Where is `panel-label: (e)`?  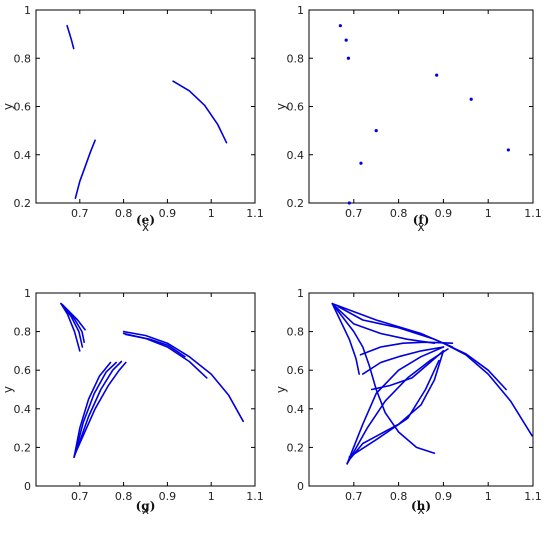 panel-label: (e) is located at coordinates (145, 220).